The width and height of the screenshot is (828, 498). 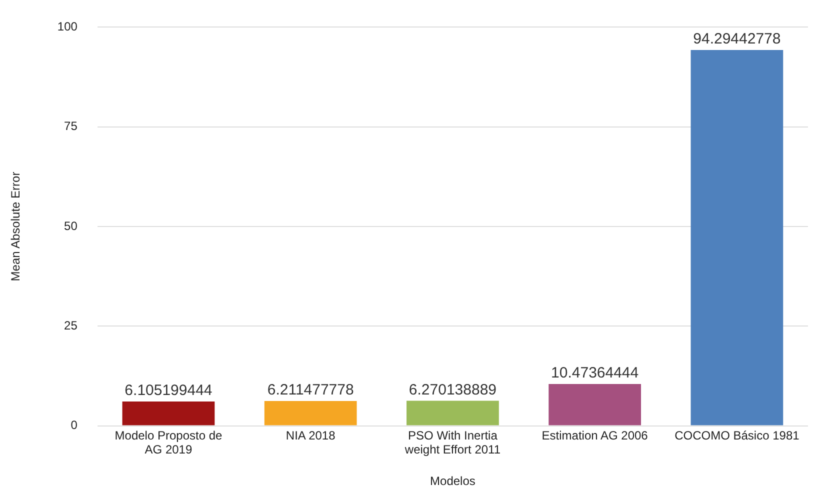 What do you see at coordinates (453, 481) in the screenshot?
I see `x-axis-title: Modelos` at bounding box center [453, 481].